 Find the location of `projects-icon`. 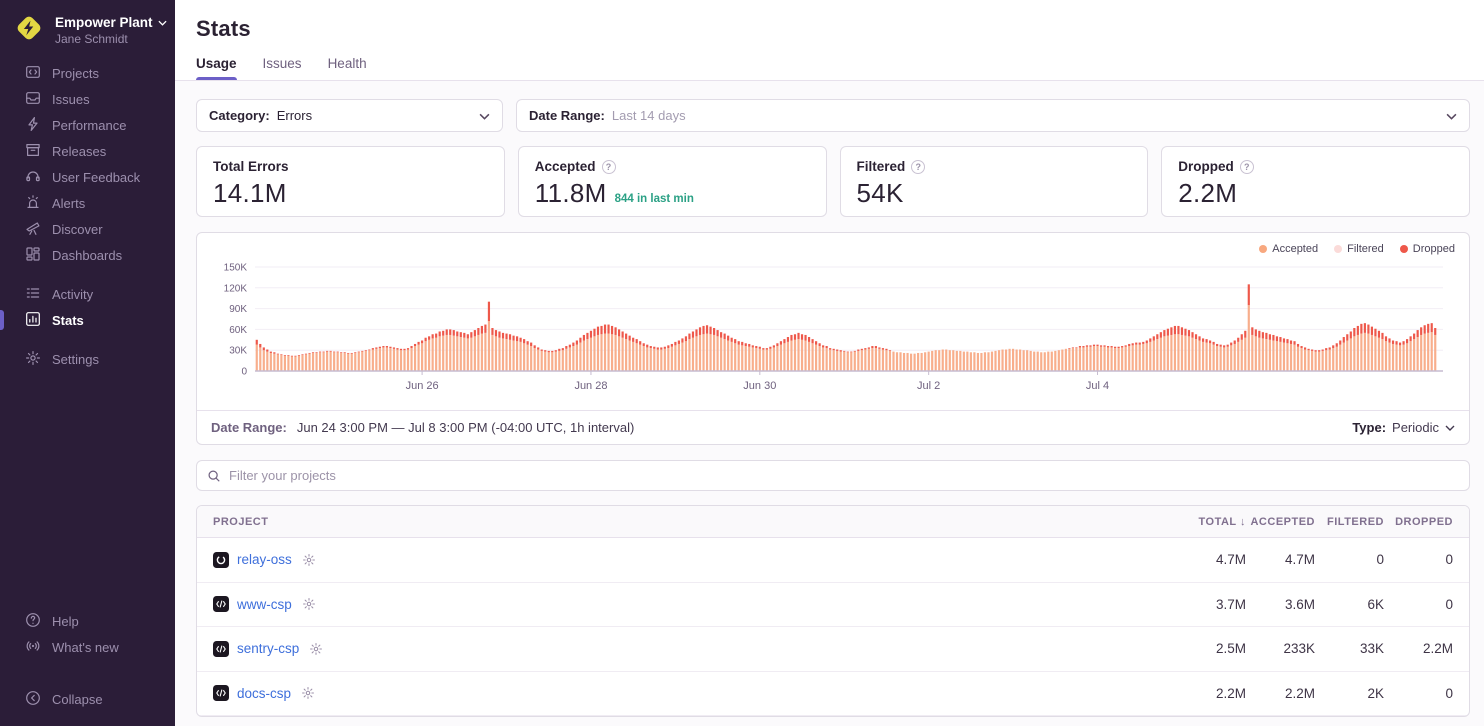

projects-icon is located at coordinates (33, 73).